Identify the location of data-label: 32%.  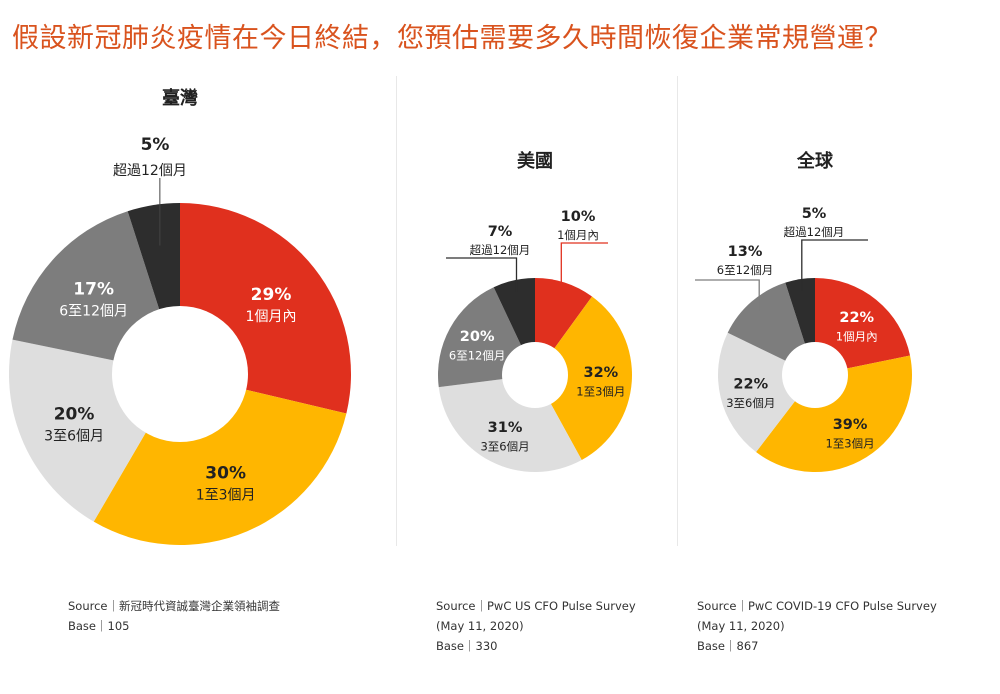
(601, 373).